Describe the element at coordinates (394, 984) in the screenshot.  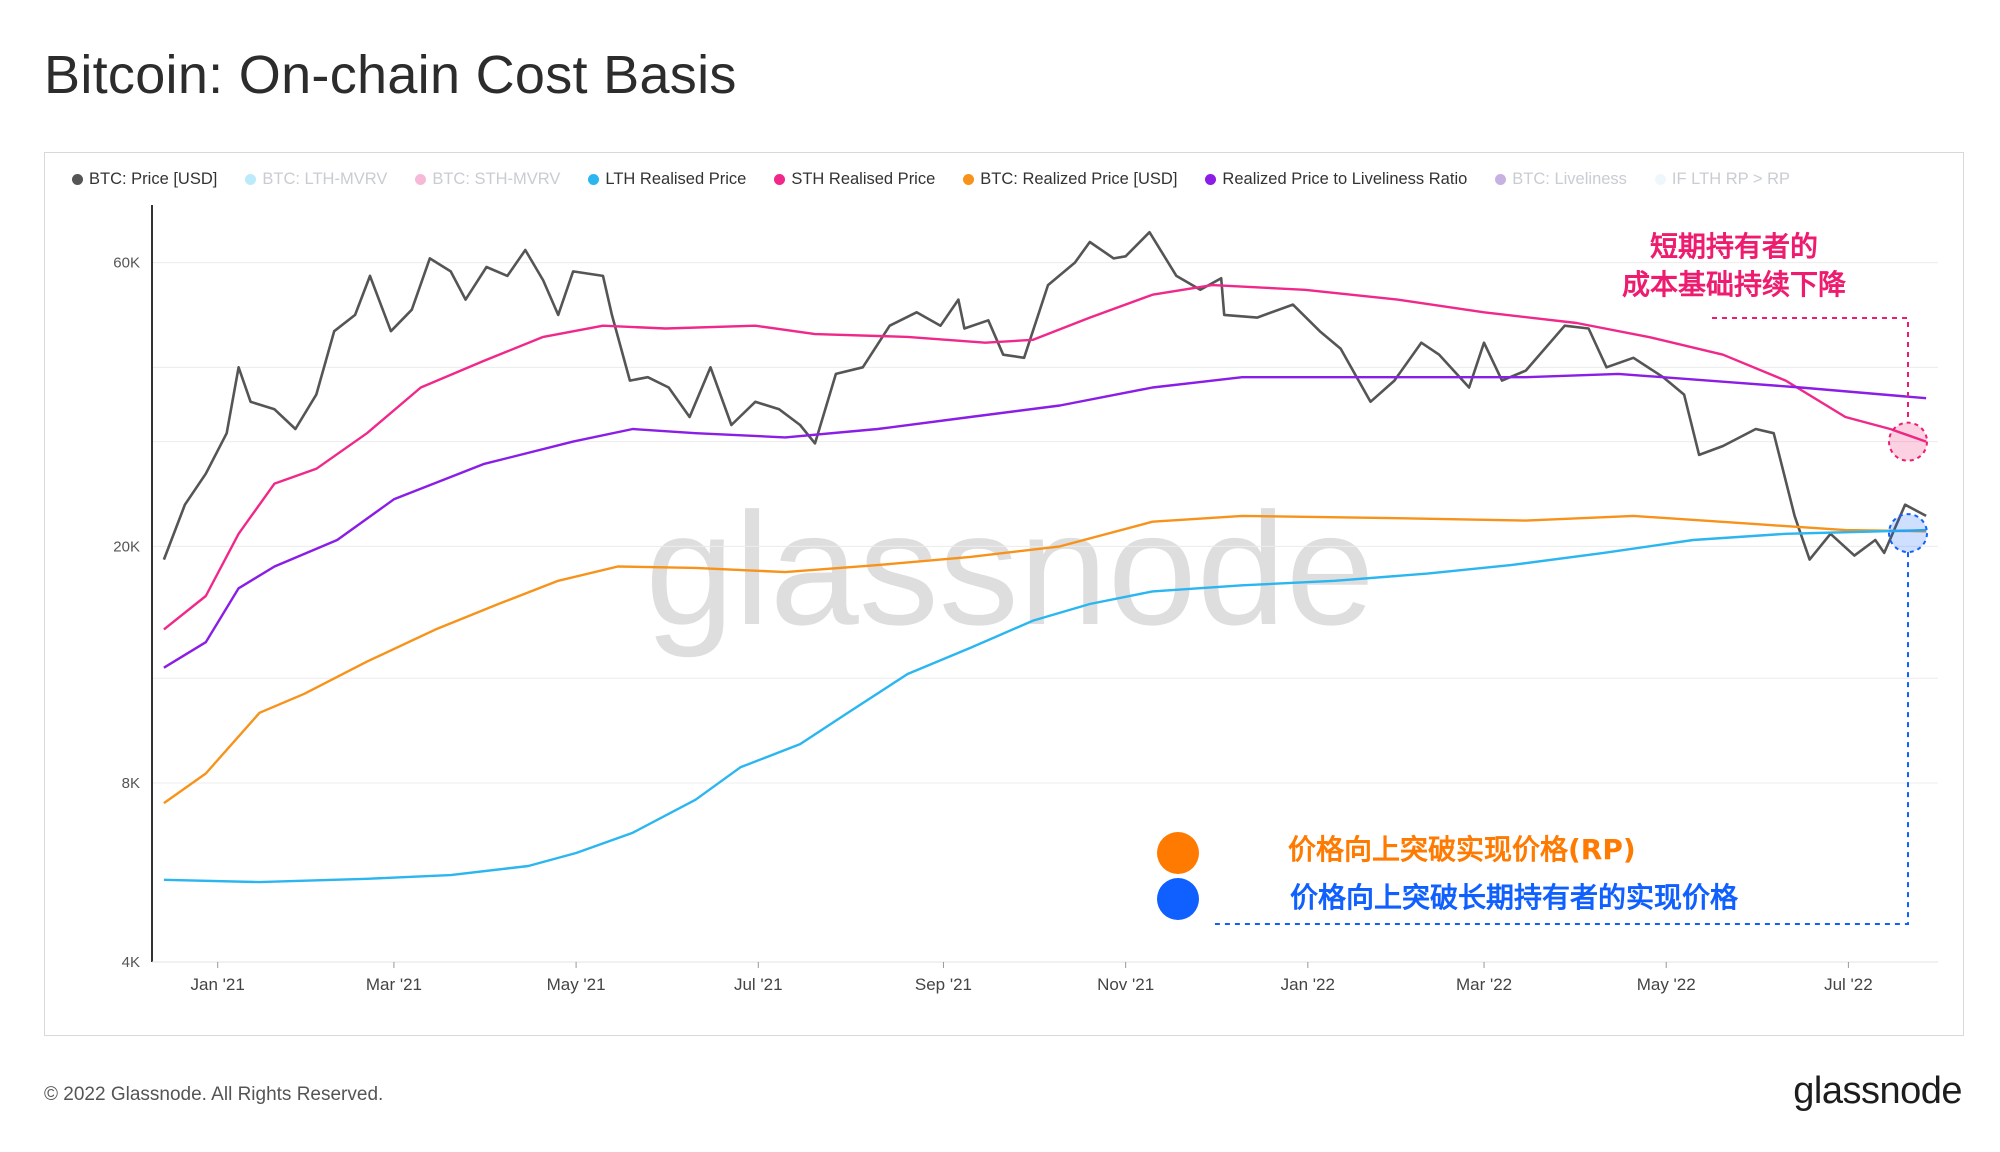
I see `x-tick-label: Mar '21` at that location.